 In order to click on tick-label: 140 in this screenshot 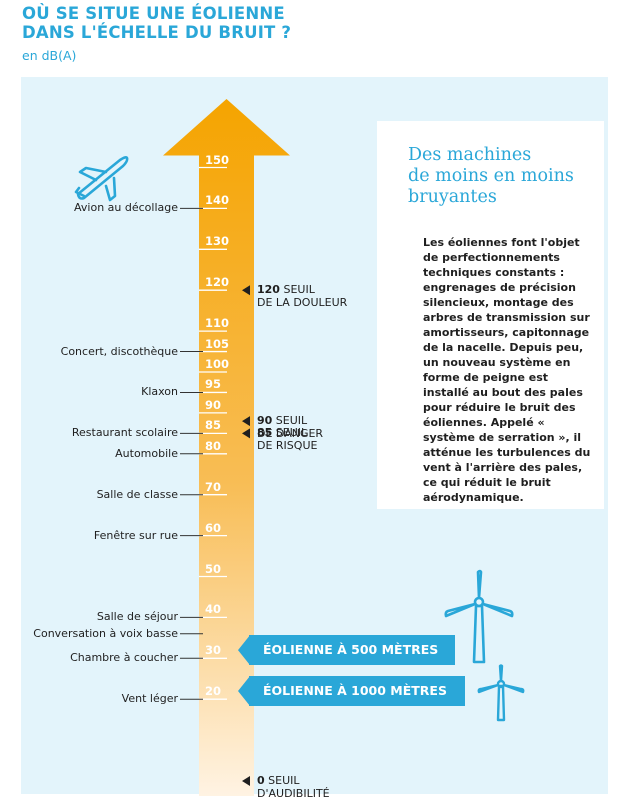, I will do `click(217, 200)`.